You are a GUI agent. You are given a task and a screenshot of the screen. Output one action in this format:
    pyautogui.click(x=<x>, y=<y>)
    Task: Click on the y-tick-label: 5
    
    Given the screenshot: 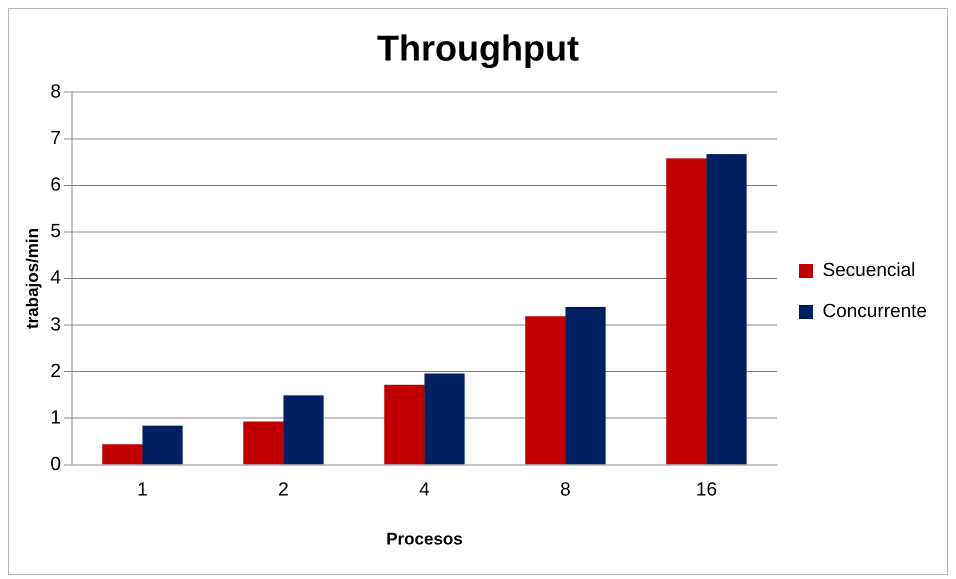 What is the action you would take?
    pyautogui.click(x=55, y=231)
    